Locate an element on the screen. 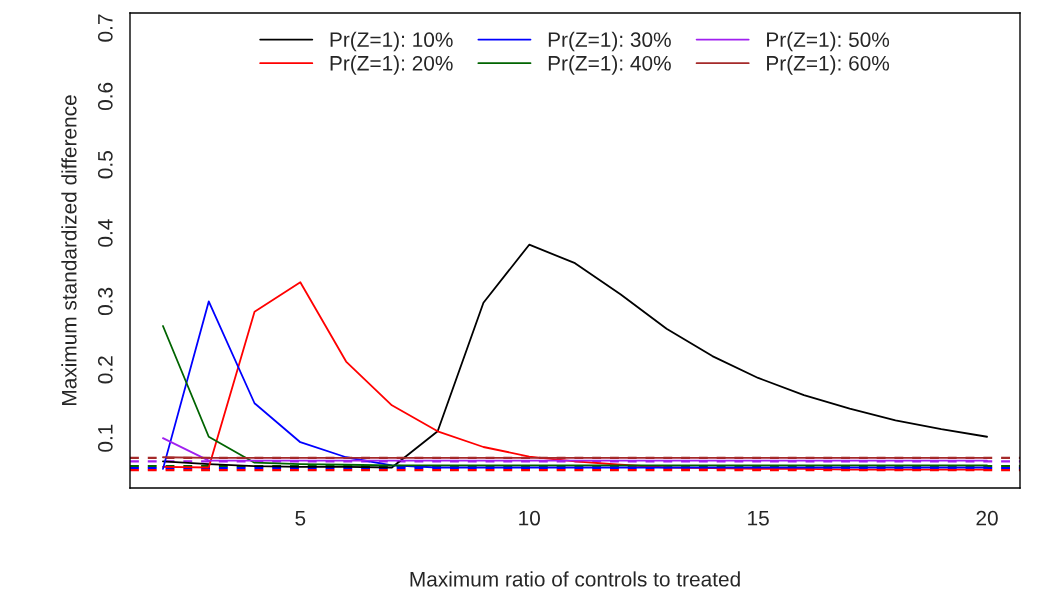 This screenshot has width=1038, height=616. x-tick-label: 15 is located at coordinates (758, 518).